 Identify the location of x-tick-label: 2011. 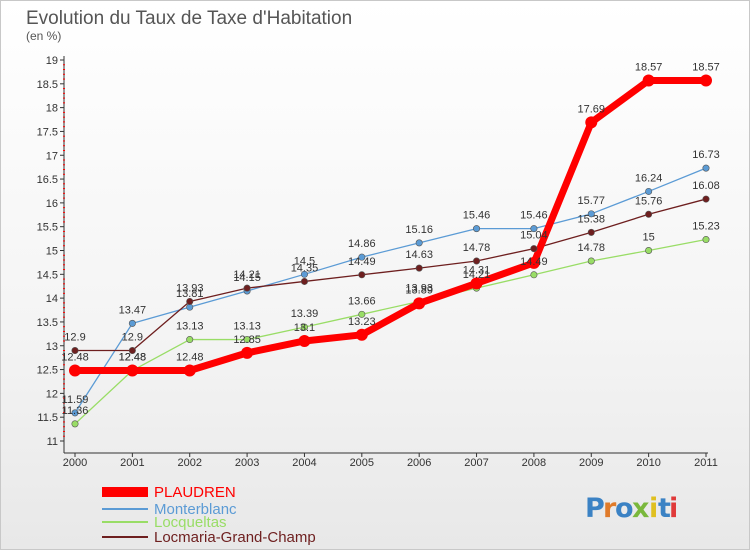
(706, 463).